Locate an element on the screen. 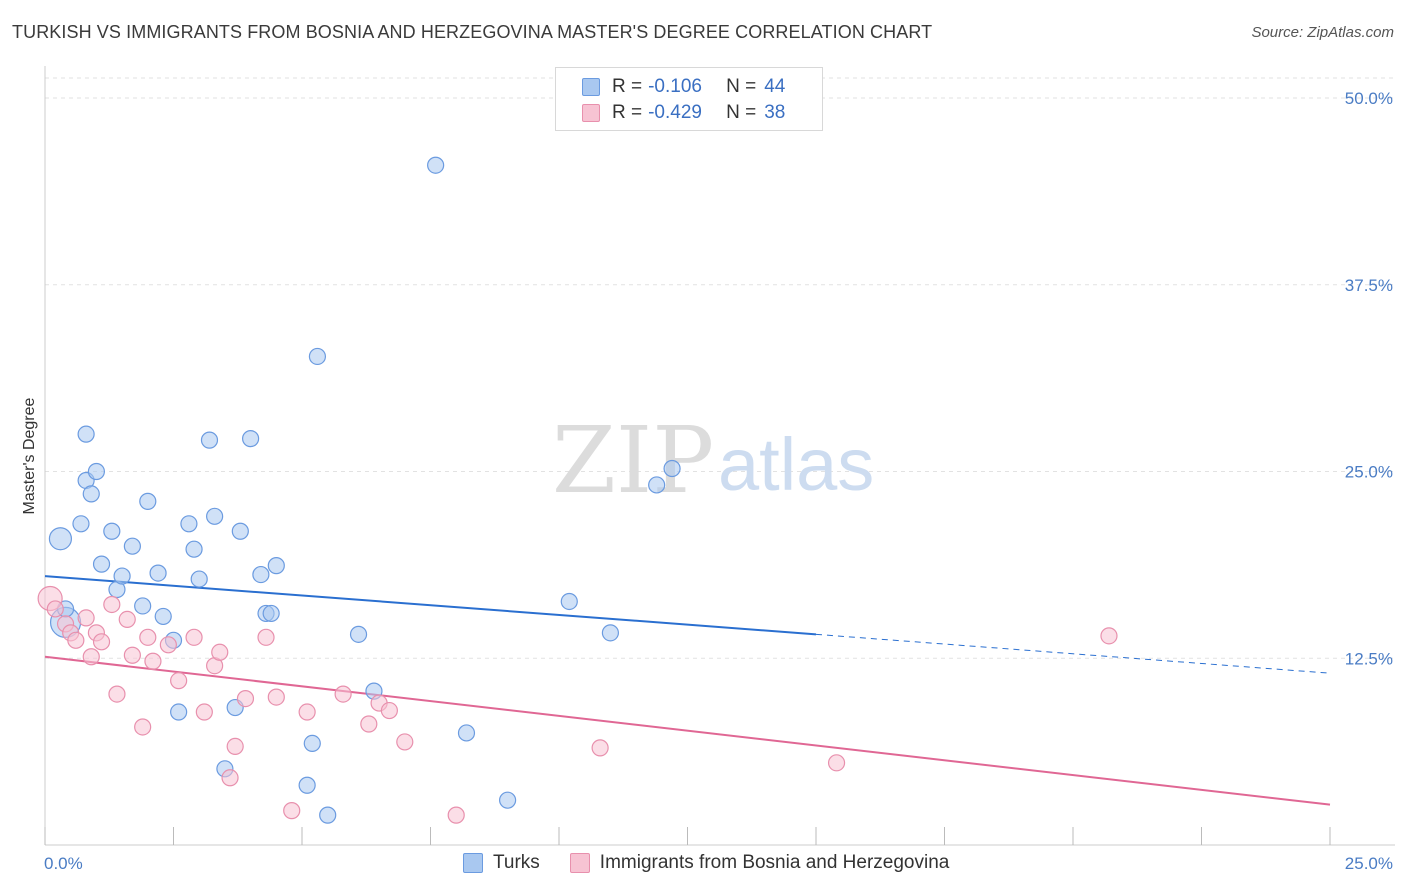 Image resolution: width=1406 pixels, height=892 pixels. x-tick-label-left: 0.0% is located at coordinates (63, 863).